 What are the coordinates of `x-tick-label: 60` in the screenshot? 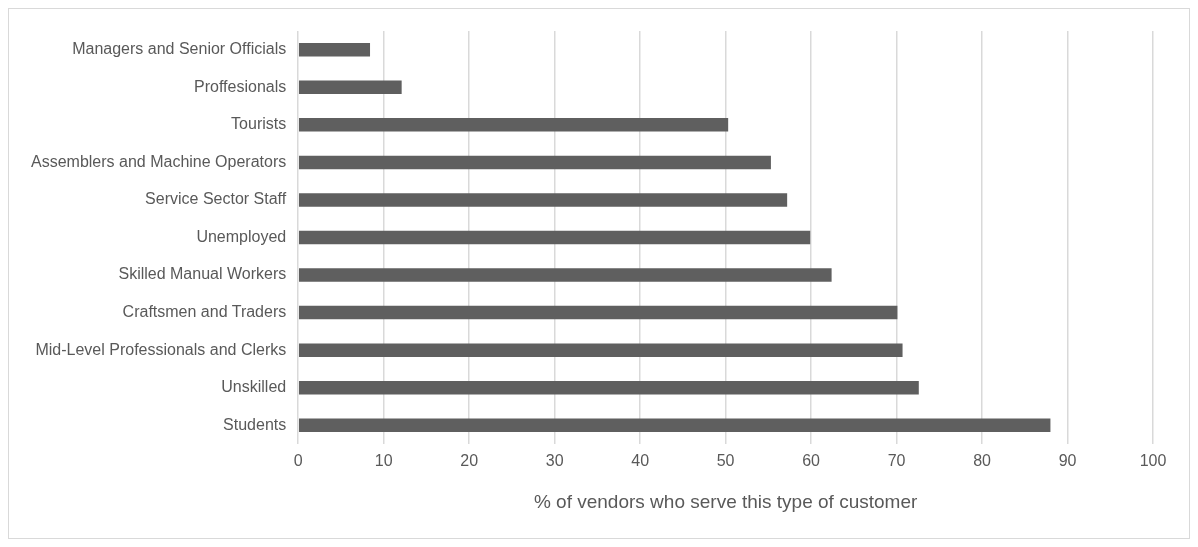 It's located at (811, 461).